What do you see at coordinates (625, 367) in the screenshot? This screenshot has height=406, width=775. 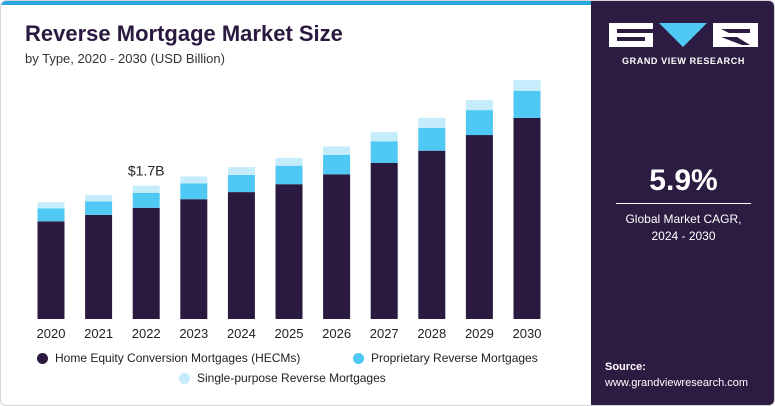 I see `source-title: Source:` at bounding box center [625, 367].